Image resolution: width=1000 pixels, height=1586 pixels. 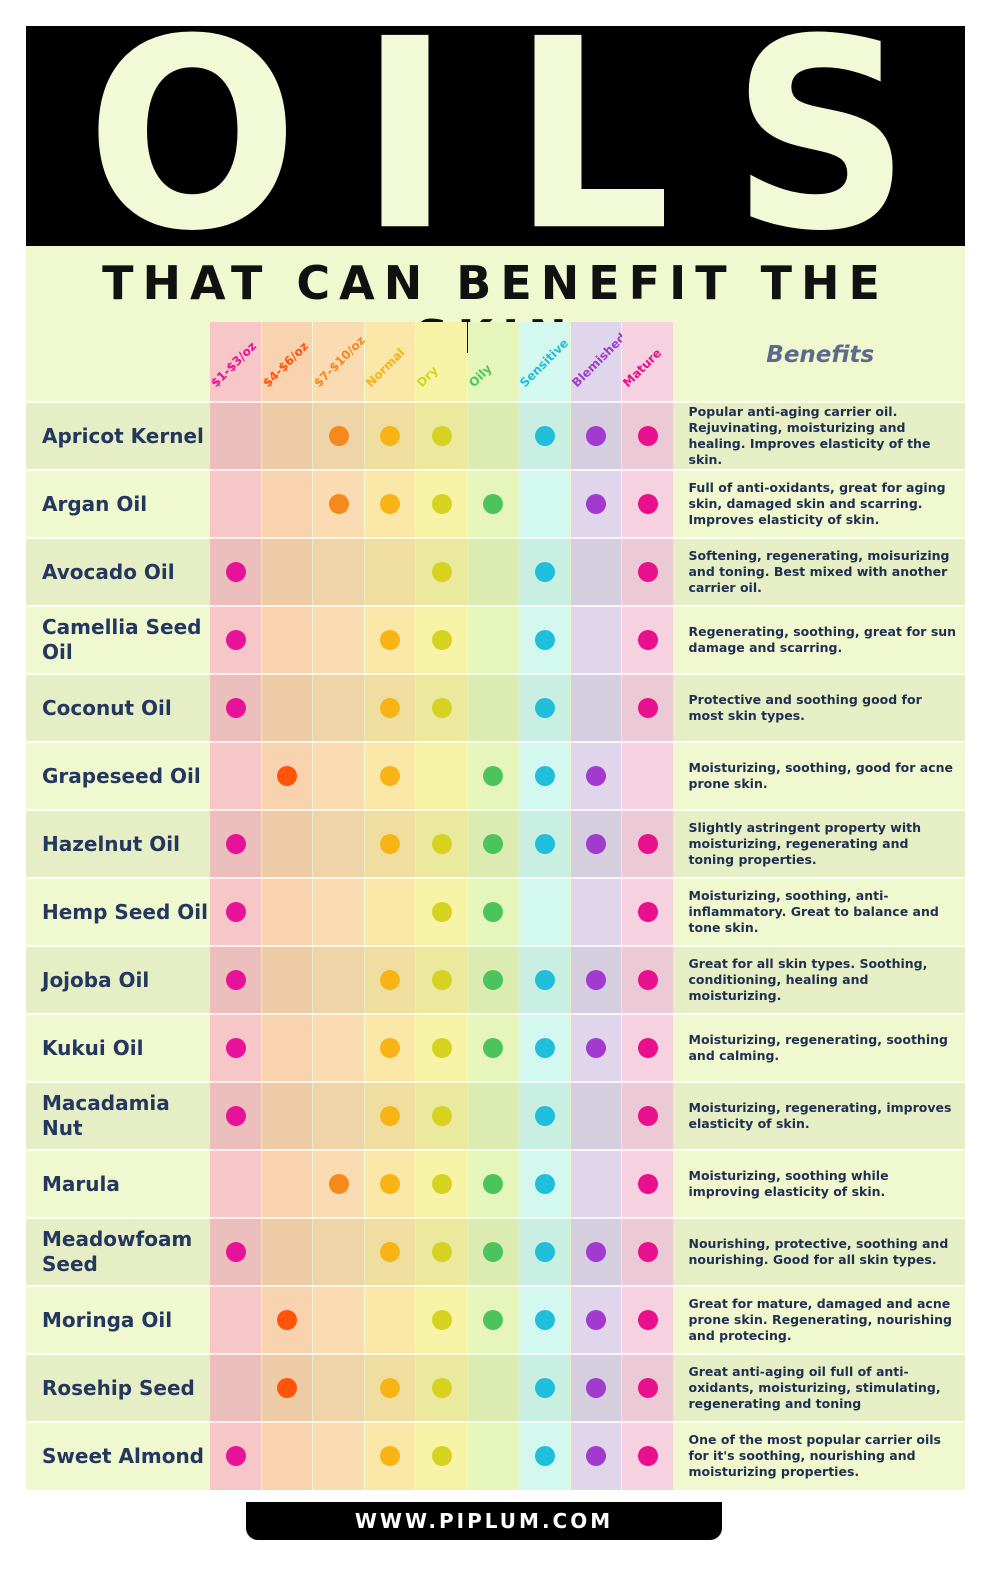 I want to click on oil-name: Hemp Seed Oil, so click(x=125, y=911).